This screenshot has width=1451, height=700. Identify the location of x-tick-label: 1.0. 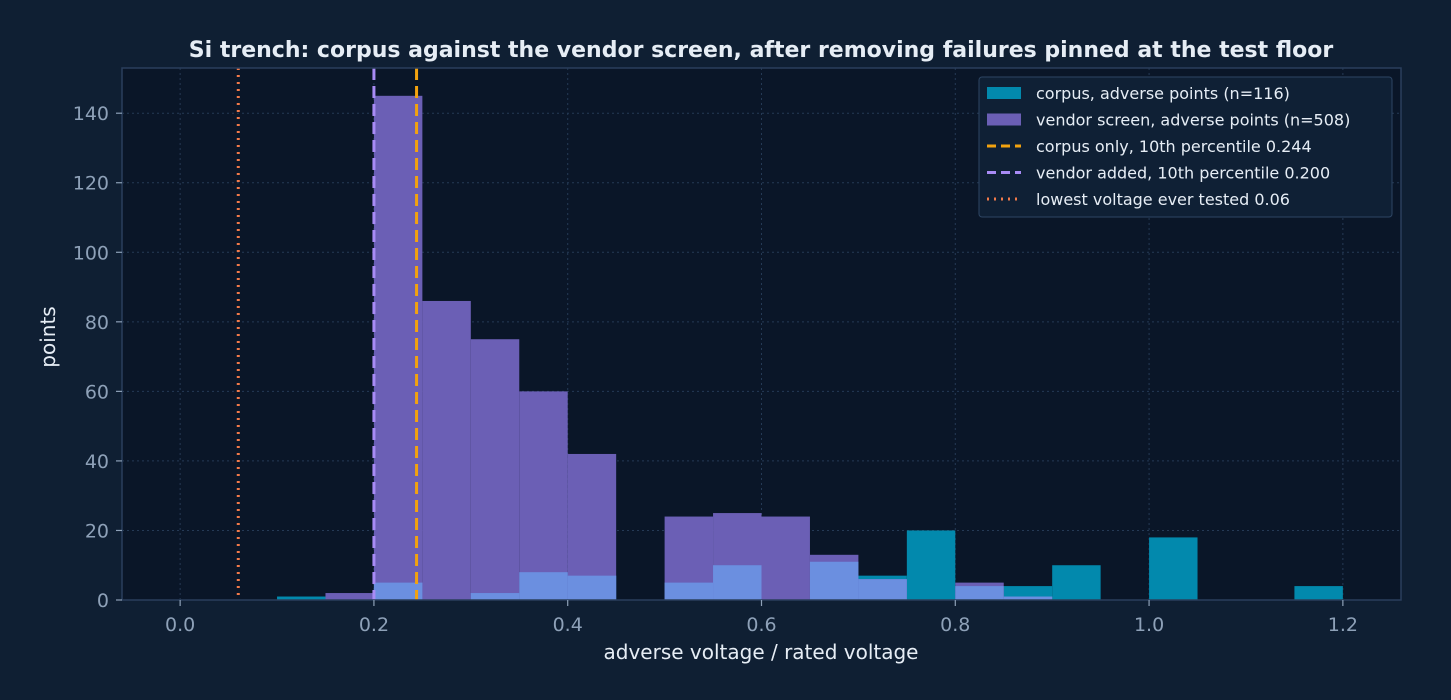
(1149, 625).